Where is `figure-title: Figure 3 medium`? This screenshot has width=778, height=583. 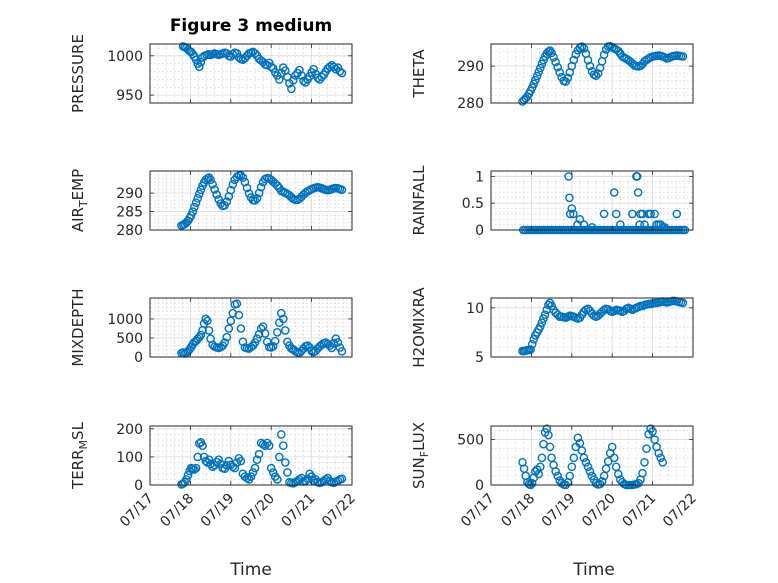
figure-title: Figure 3 medium is located at coordinates (251, 26).